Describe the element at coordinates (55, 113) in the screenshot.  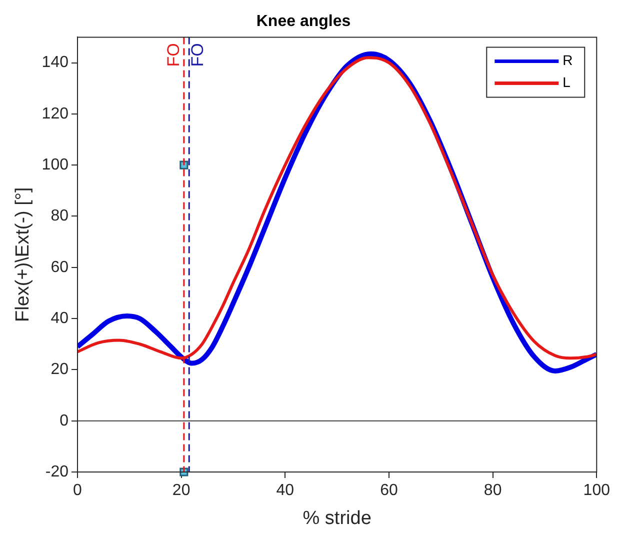
I see `y-tick-label: 120` at that location.